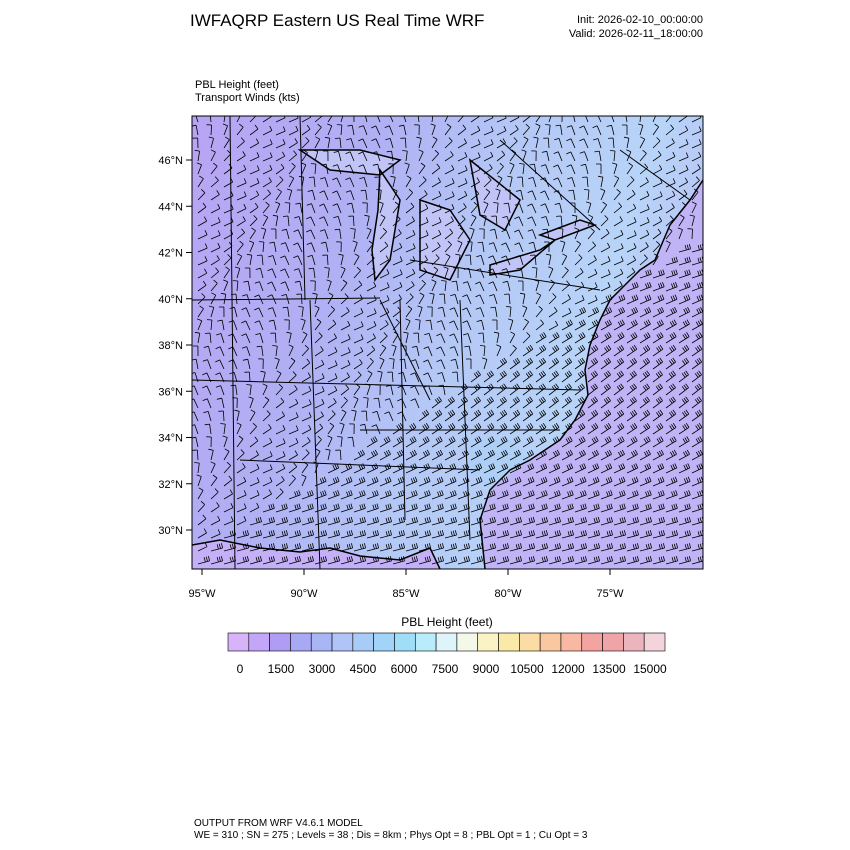 The width and height of the screenshot is (850, 850). I want to click on colorbar-label: 6000, so click(404, 669).